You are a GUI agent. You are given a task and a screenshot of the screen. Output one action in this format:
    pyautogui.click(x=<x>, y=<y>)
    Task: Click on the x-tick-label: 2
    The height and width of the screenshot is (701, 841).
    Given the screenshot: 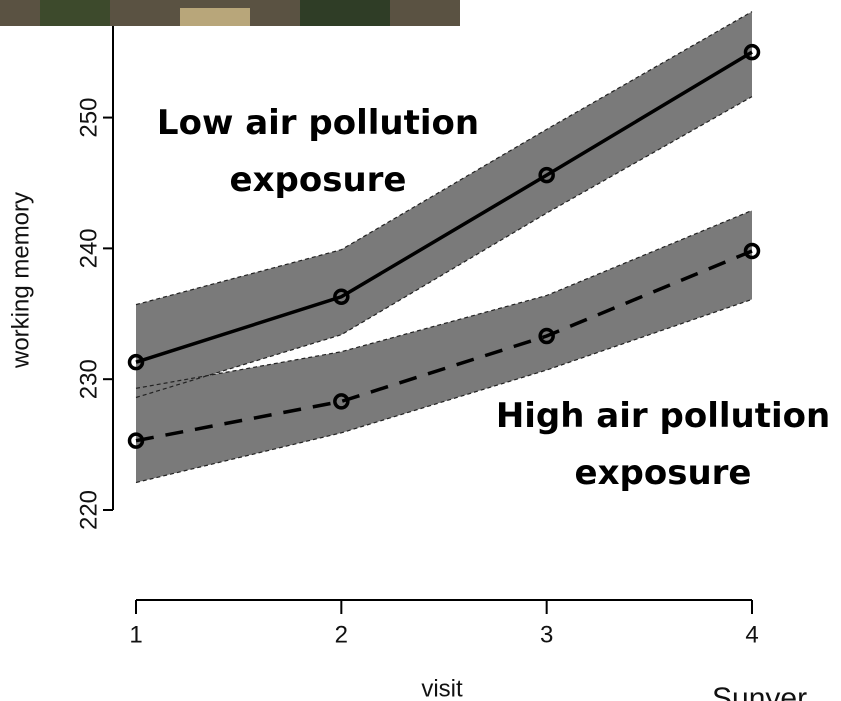 What is the action you would take?
    pyautogui.click(x=341, y=634)
    